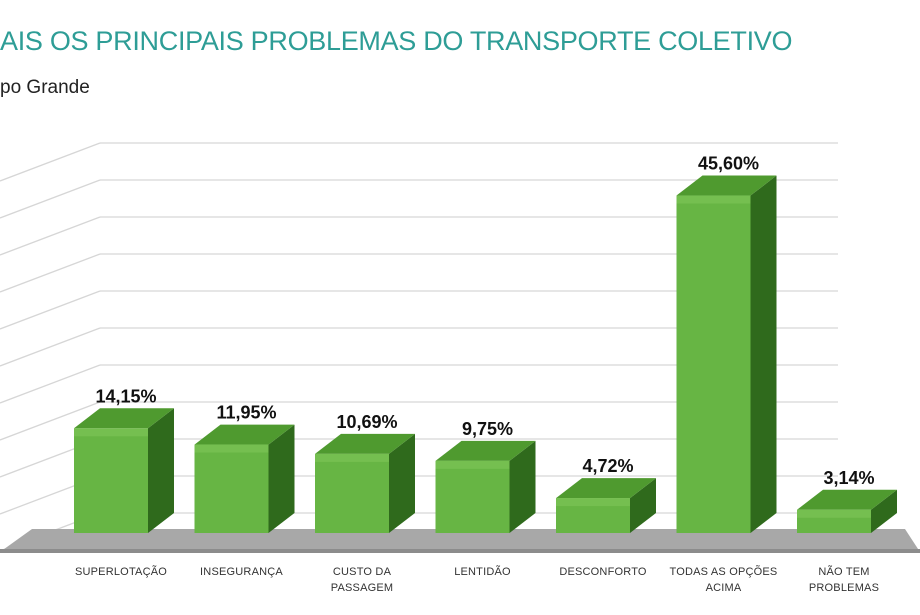  I want to click on value-label: 11,95%, so click(246, 413).